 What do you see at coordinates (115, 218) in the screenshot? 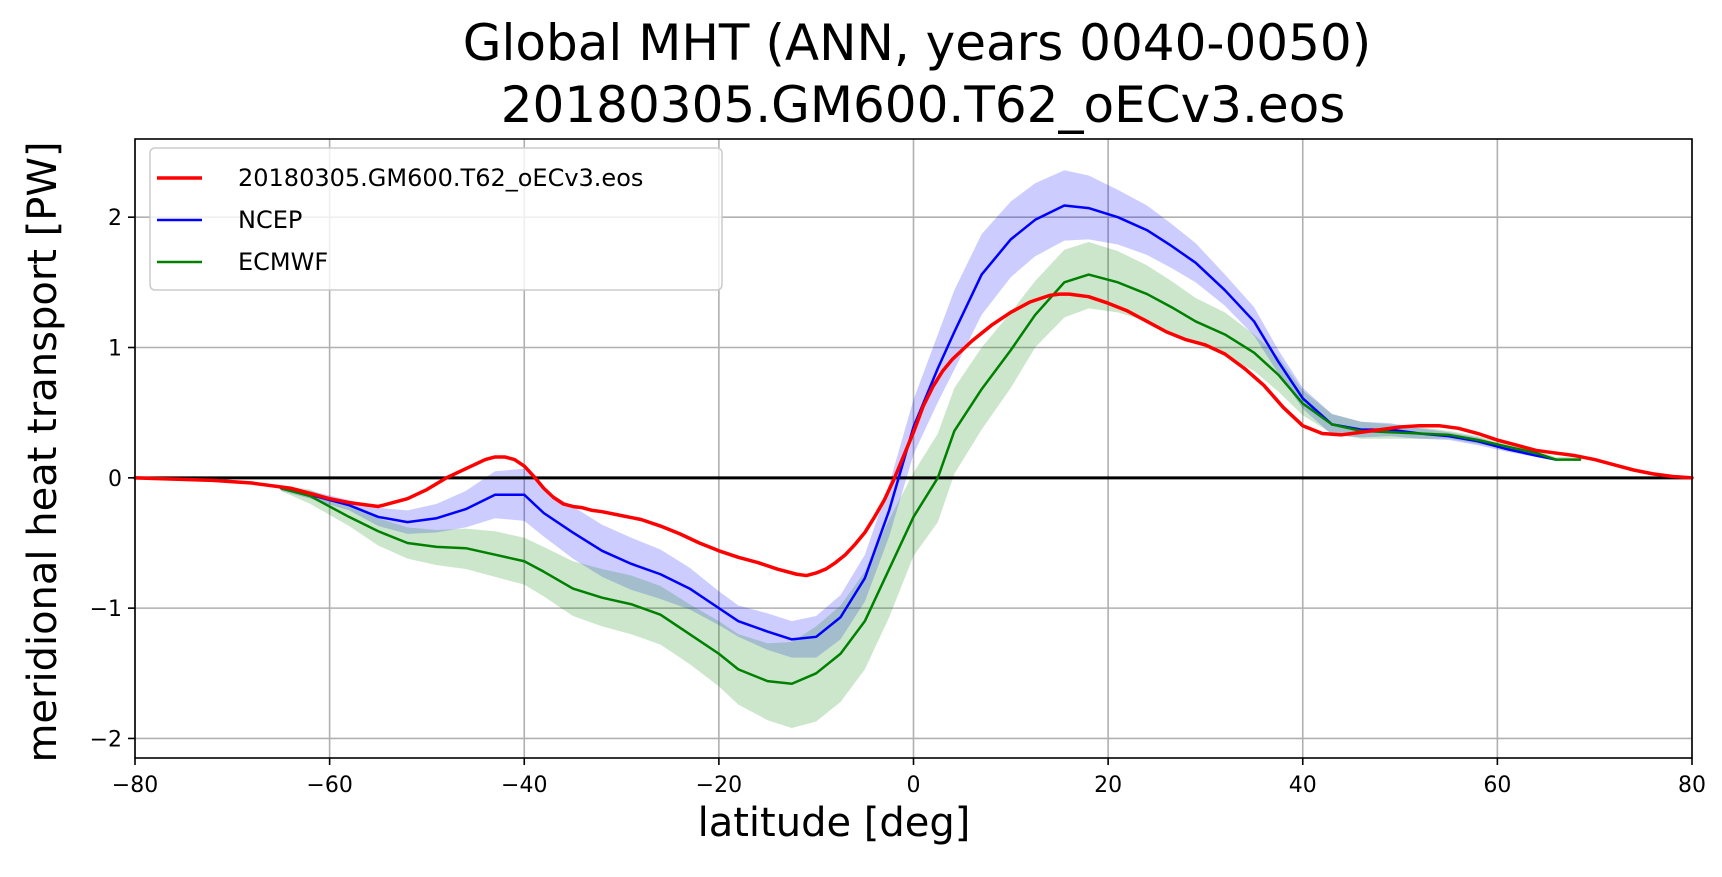
I see `y-tick-label-4: 2` at bounding box center [115, 218].